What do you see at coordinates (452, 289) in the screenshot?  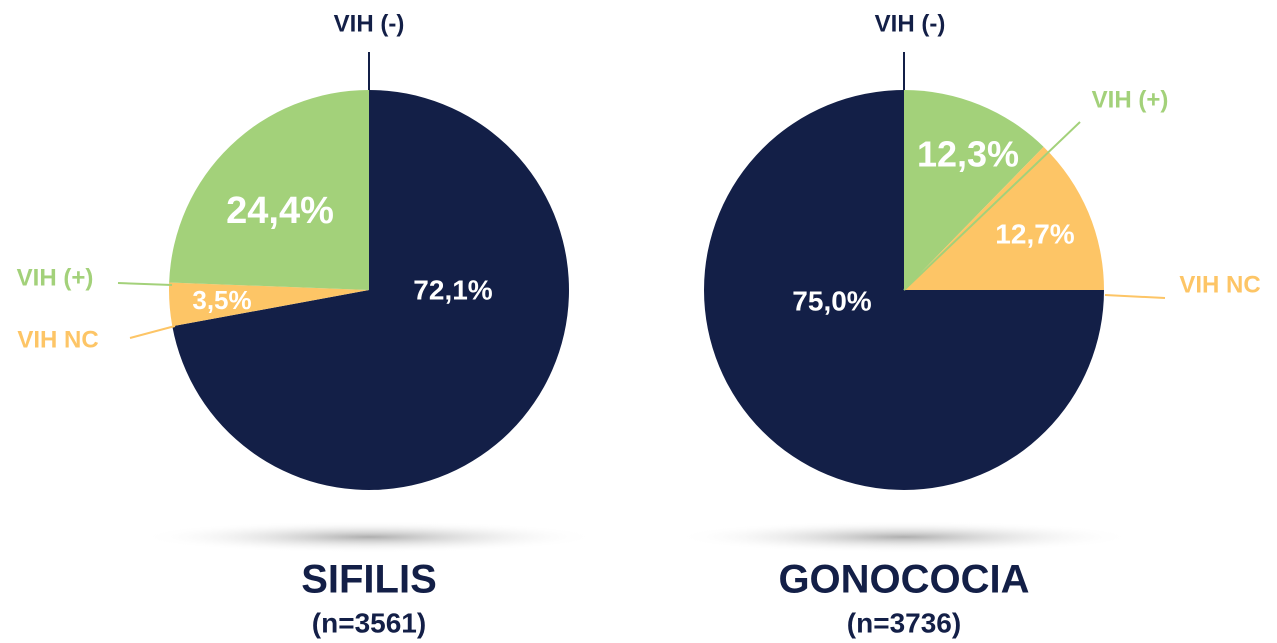 I see `value-label: 72,1%` at bounding box center [452, 289].